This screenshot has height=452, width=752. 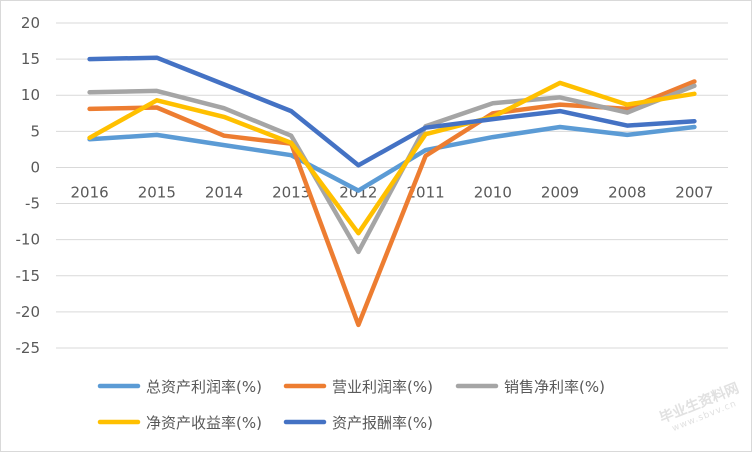 I want to click on legend-label: 营业利润率(%), so click(x=382, y=387).